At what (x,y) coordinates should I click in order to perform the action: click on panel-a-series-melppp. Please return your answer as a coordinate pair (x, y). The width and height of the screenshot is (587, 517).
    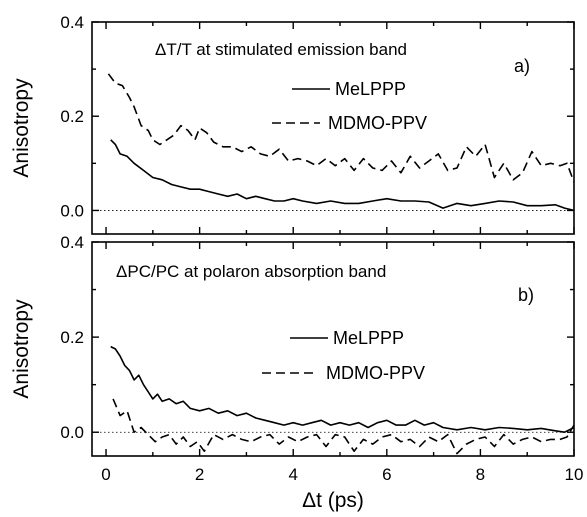
    Looking at the image, I should click on (342, 175).